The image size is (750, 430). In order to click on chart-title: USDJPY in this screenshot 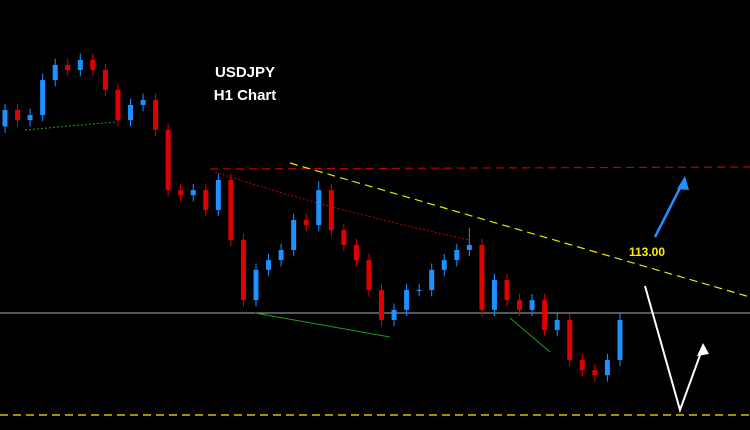, I will do `click(245, 72)`.